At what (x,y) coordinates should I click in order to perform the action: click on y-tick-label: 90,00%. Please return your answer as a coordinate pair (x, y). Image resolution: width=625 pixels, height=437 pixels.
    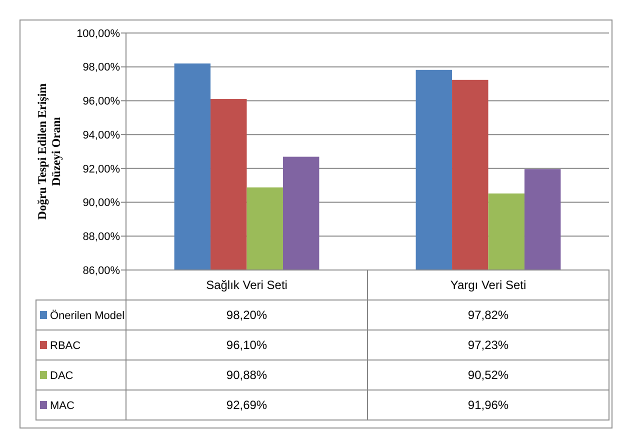
    Looking at the image, I should click on (101, 203).